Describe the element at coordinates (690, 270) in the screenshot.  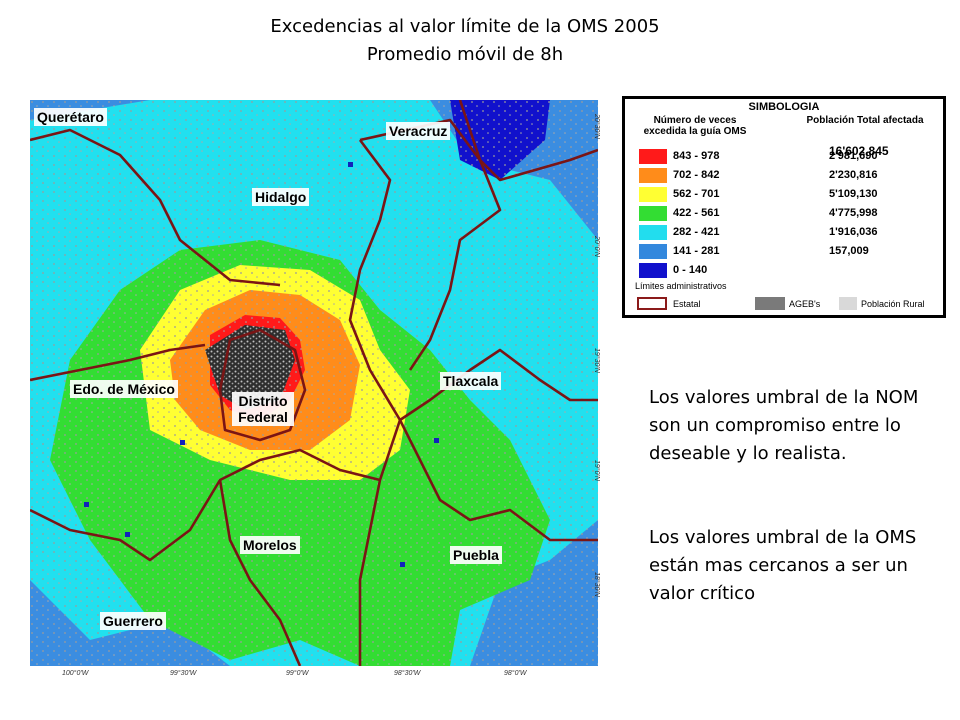
I see `legend-range: 0 - 140` at that location.